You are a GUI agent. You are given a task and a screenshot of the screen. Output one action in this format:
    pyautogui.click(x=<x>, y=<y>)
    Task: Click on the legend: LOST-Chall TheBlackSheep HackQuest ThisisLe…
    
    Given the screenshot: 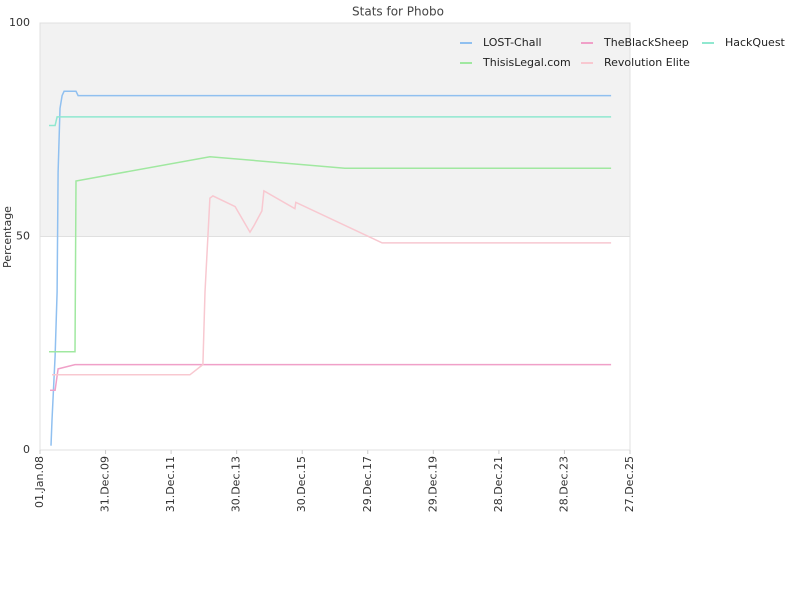 What is the action you would take?
    pyautogui.click(x=623, y=52)
    